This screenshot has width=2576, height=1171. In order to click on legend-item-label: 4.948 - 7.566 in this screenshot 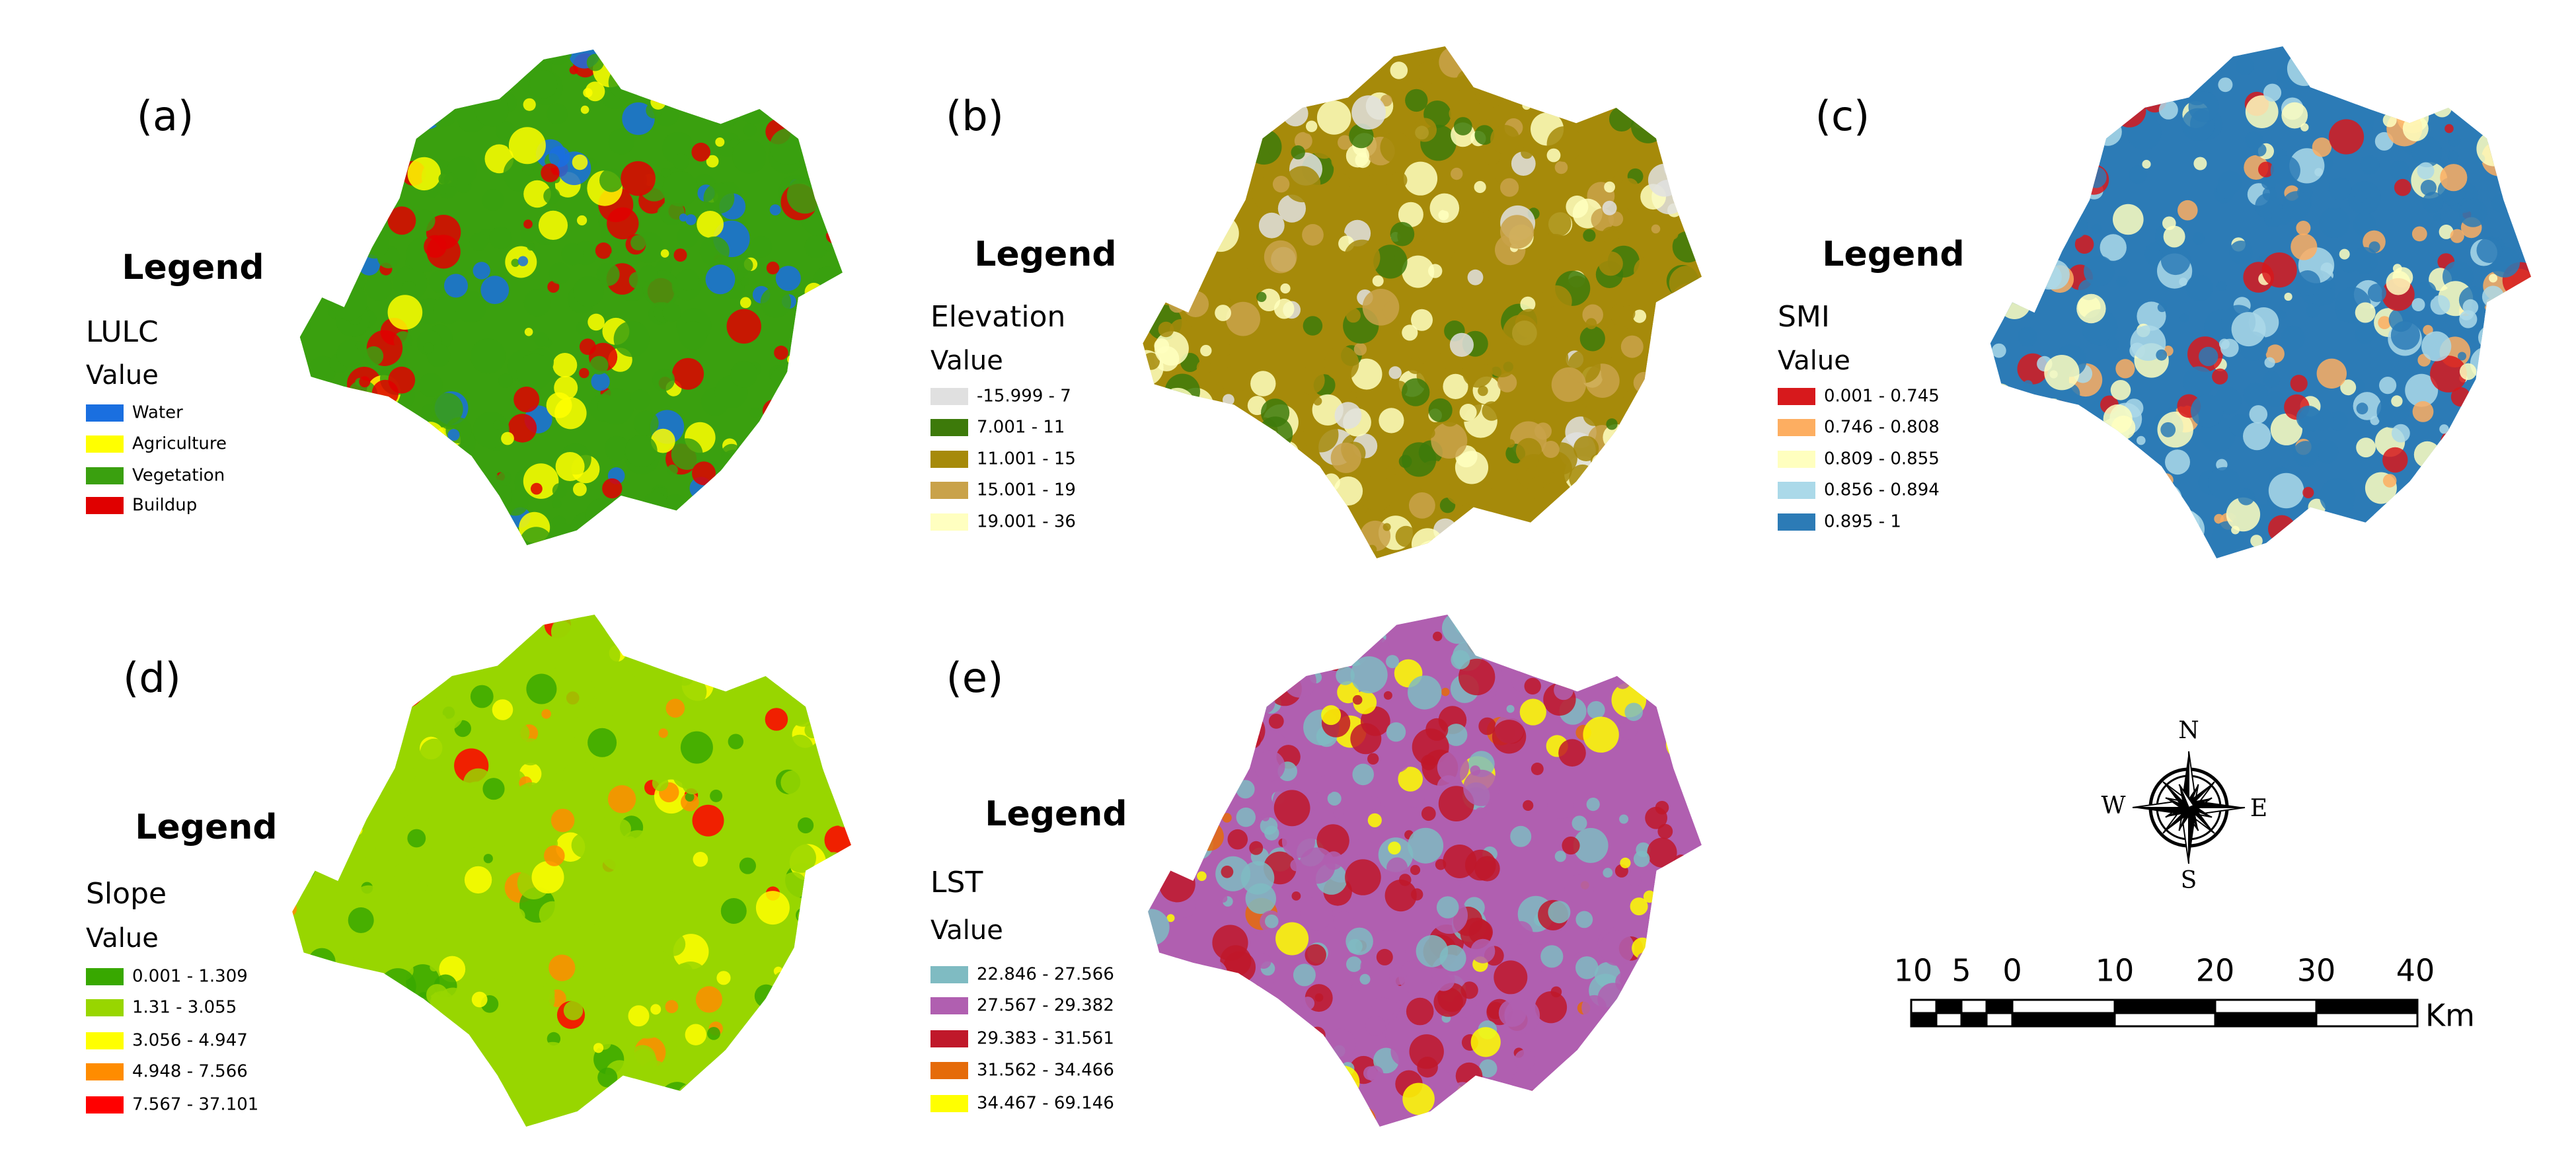, I will do `click(190, 1072)`.